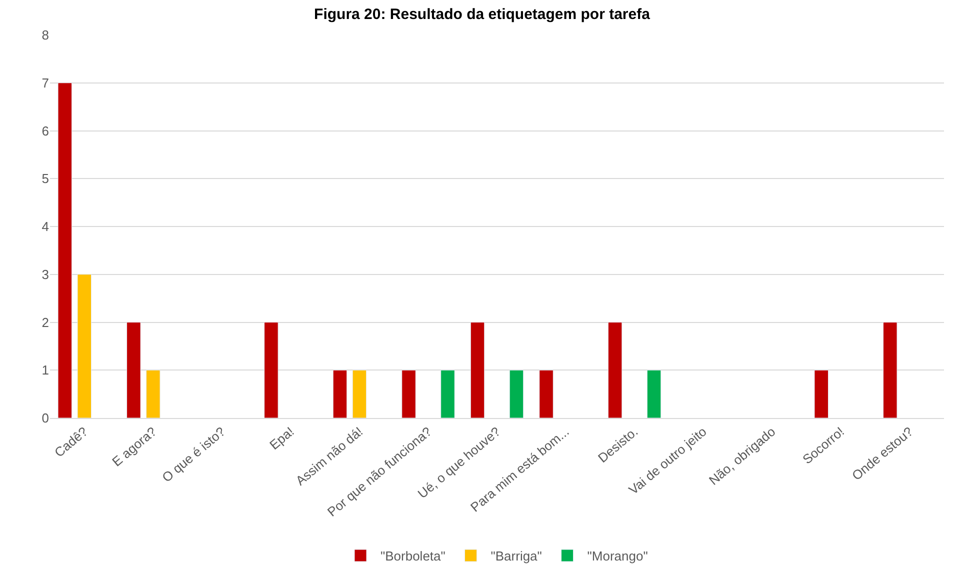 This screenshot has width=964, height=583. What do you see at coordinates (45, 130) in the screenshot?
I see `y-tick-label: 6` at bounding box center [45, 130].